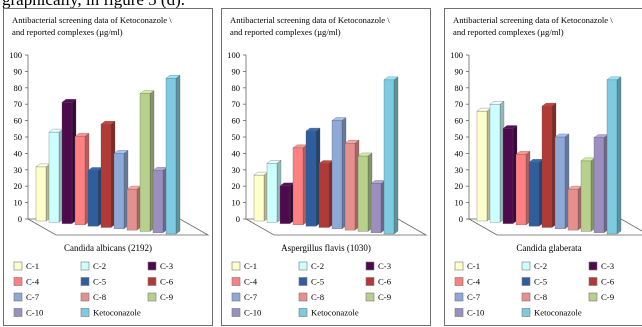 The height and width of the screenshot is (327, 642). Describe the element at coordinates (540, 282) in the screenshot. I see `legend-label-c-5: C-5` at that location.